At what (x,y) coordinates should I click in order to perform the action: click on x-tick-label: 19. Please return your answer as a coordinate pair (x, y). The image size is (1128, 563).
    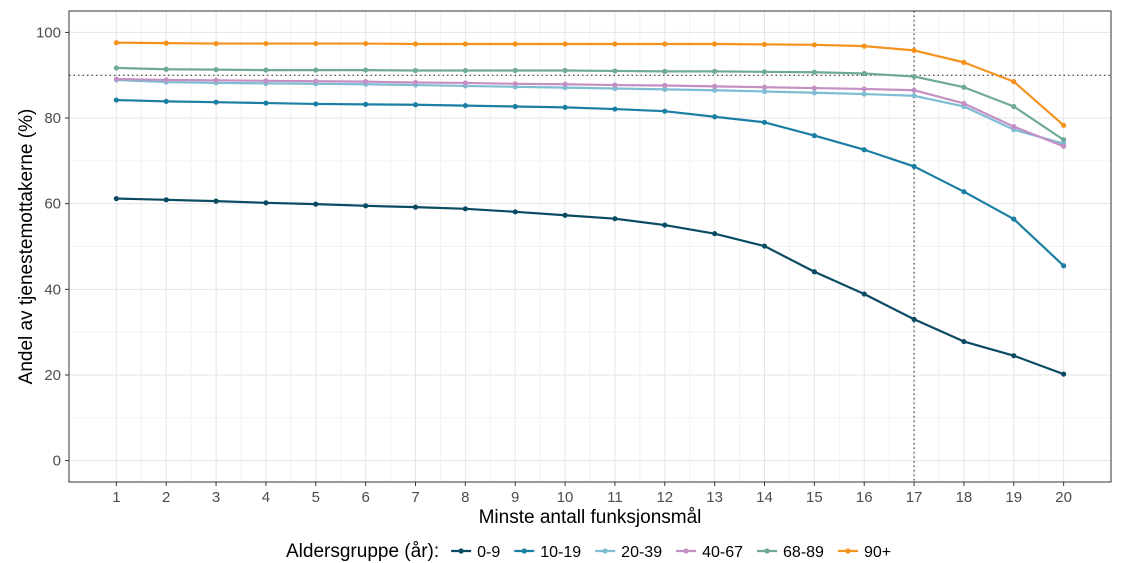
    Looking at the image, I should click on (1013, 497).